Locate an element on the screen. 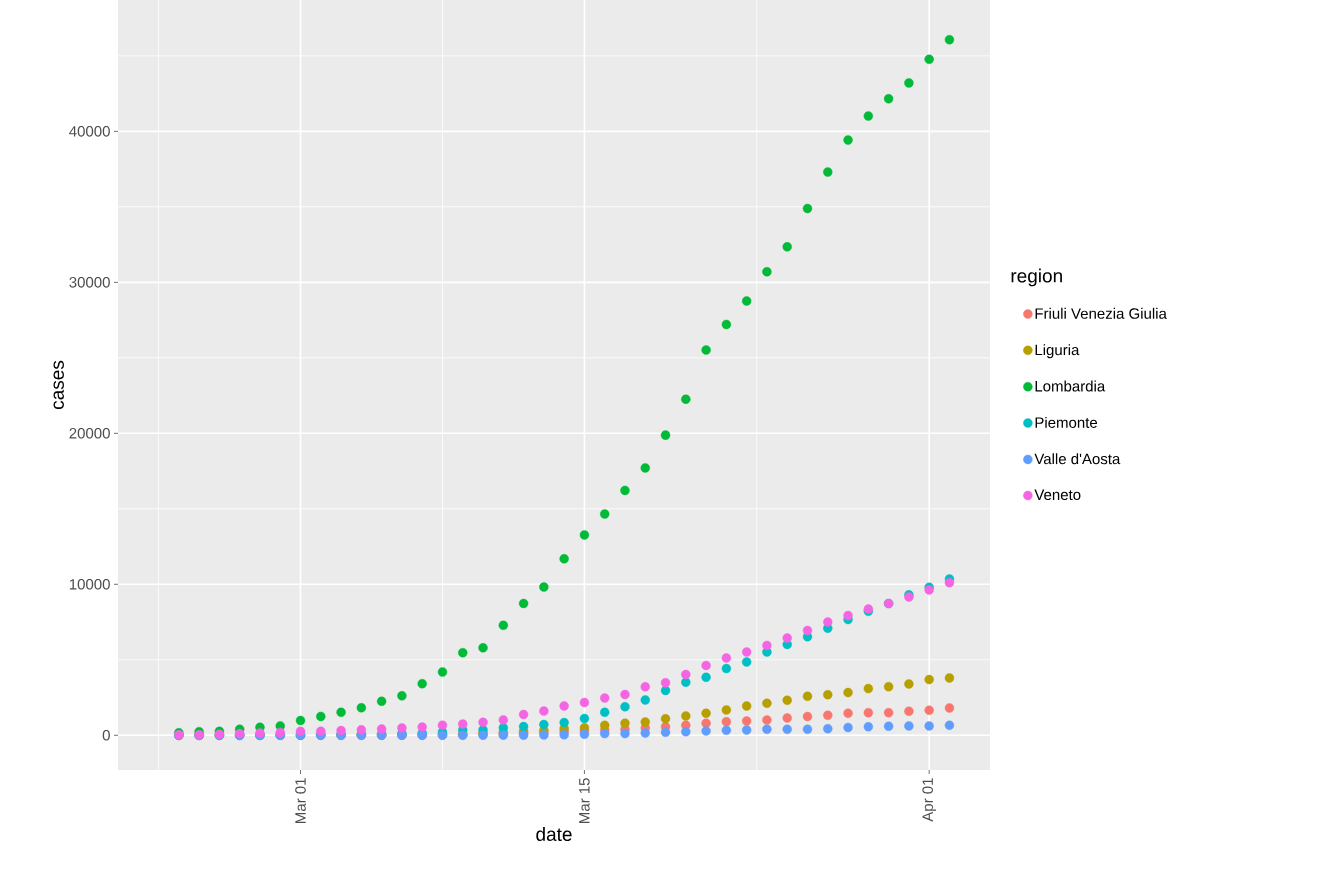  y-tick-label: 40000 is located at coordinates (89, 131).